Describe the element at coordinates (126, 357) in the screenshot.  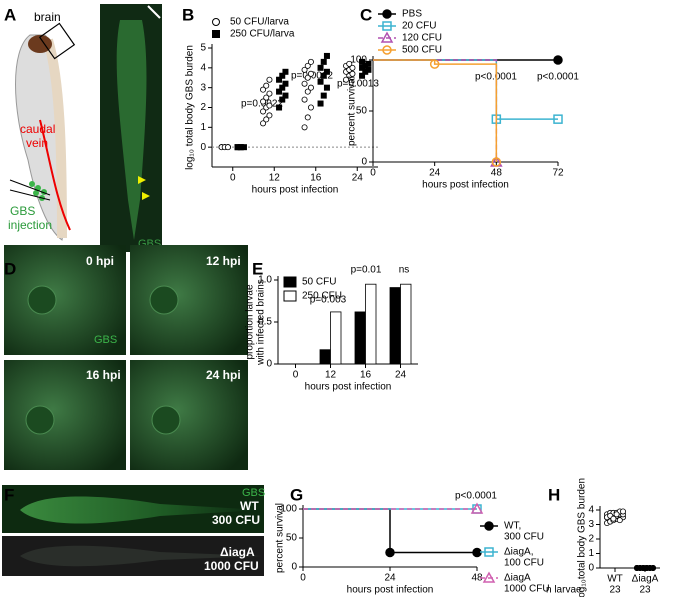
I see `micrographs-d: 0 hpi 12 hpi 16 hpi 24 hpi GBS` at that location.